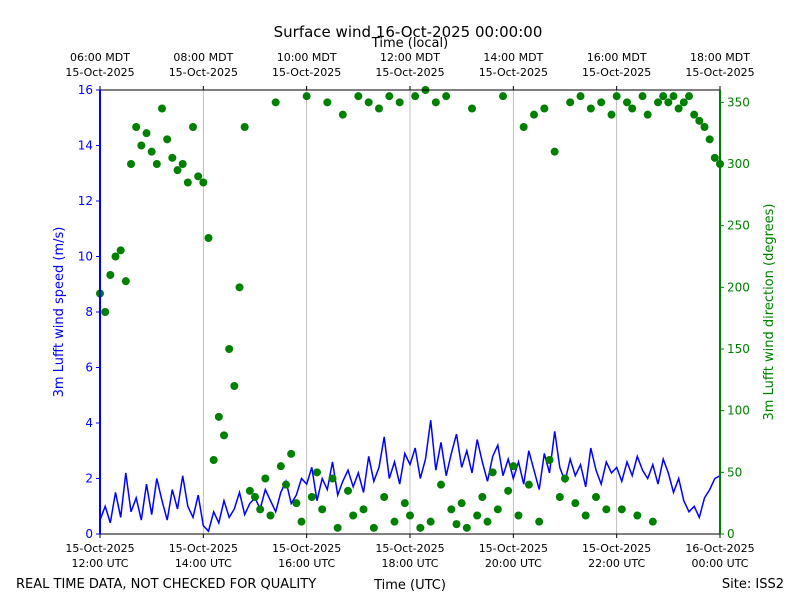 The width and height of the screenshot is (800, 600). What do you see at coordinates (410, 57) in the screenshot?
I see `x2-tick-label: 12:00 MDT` at bounding box center [410, 57].